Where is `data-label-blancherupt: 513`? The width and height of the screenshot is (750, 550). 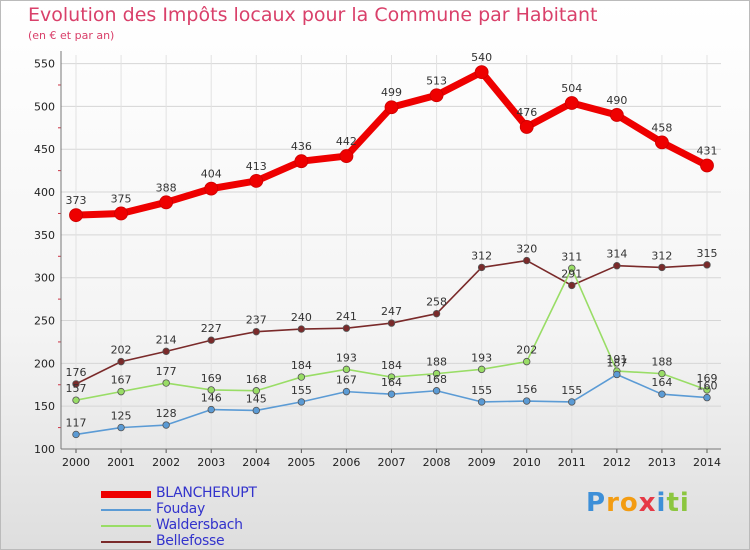 data-label-blancherupt: 513 is located at coordinates (436, 80).